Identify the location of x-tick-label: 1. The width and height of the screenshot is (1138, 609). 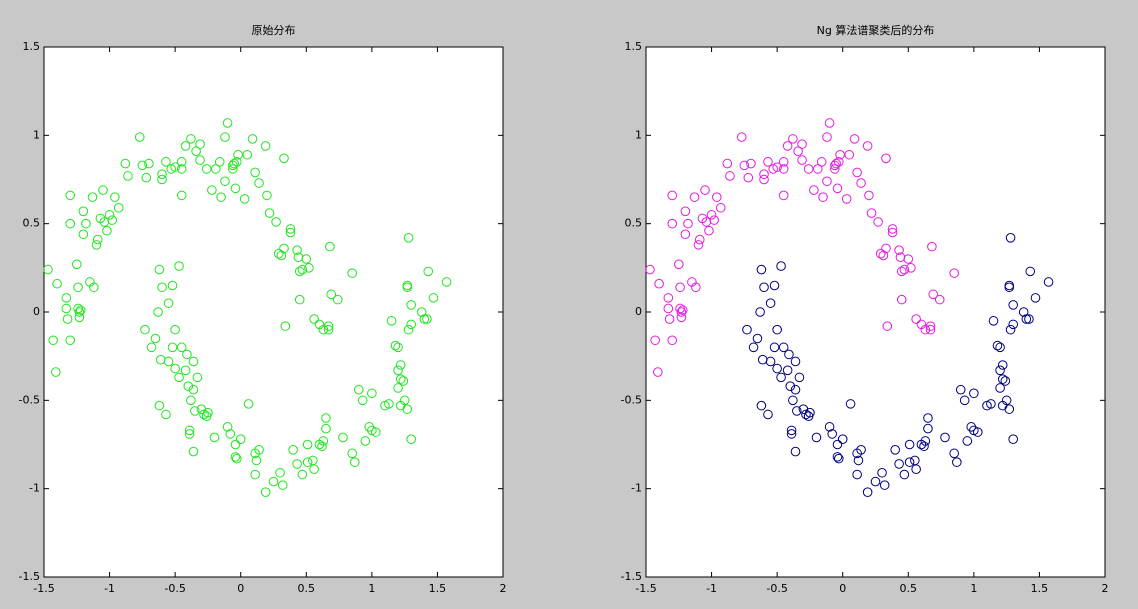
(973, 588).